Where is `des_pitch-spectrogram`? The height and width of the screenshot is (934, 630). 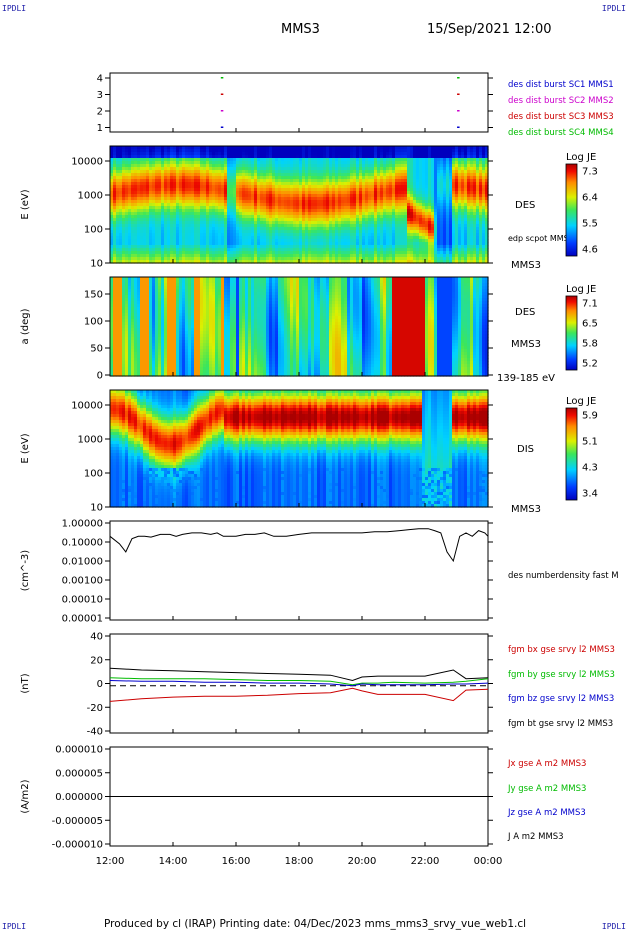
des_pitch-spectrogram is located at coordinates (299, 327).